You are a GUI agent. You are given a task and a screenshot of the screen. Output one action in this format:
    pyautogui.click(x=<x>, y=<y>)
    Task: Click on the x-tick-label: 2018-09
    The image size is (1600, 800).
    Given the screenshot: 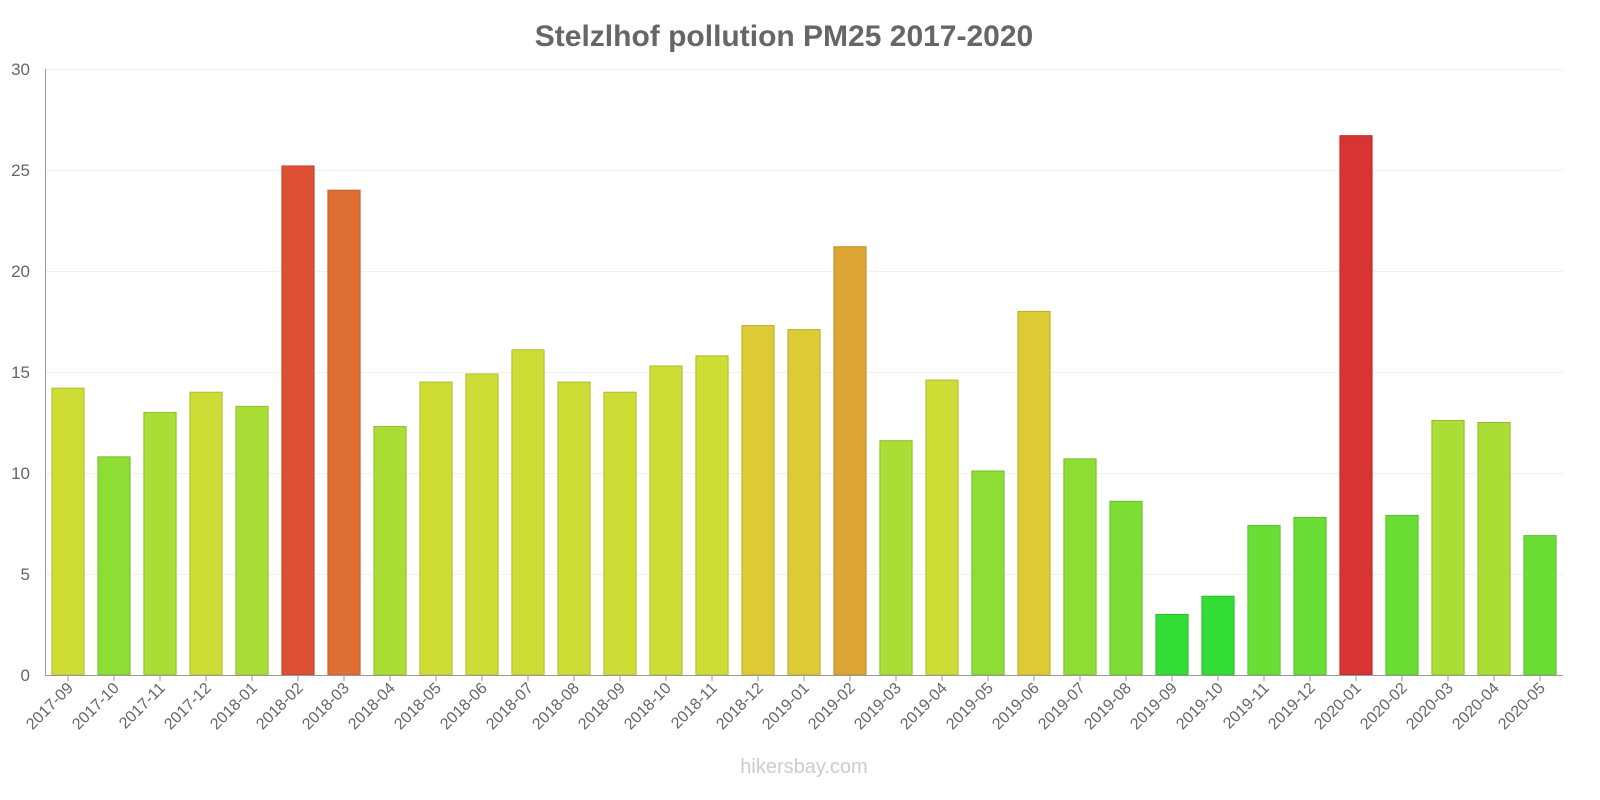 What is the action you would take?
    pyautogui.click(x=602, y=707)
    